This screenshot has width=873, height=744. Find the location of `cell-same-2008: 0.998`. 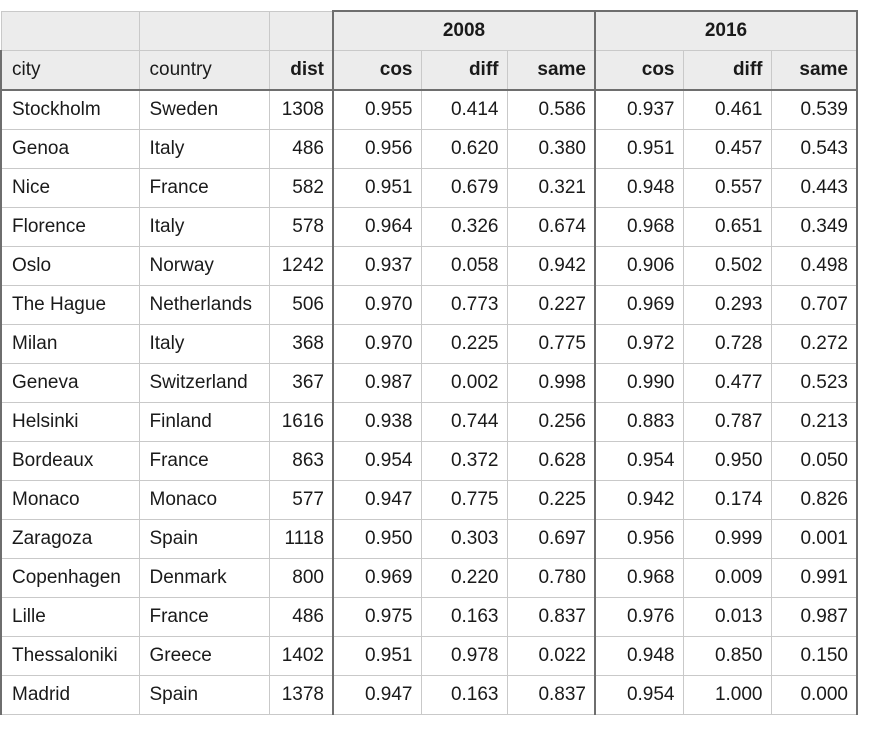

cell-same-2008: 0.998 is located at coordinates (551, 383).